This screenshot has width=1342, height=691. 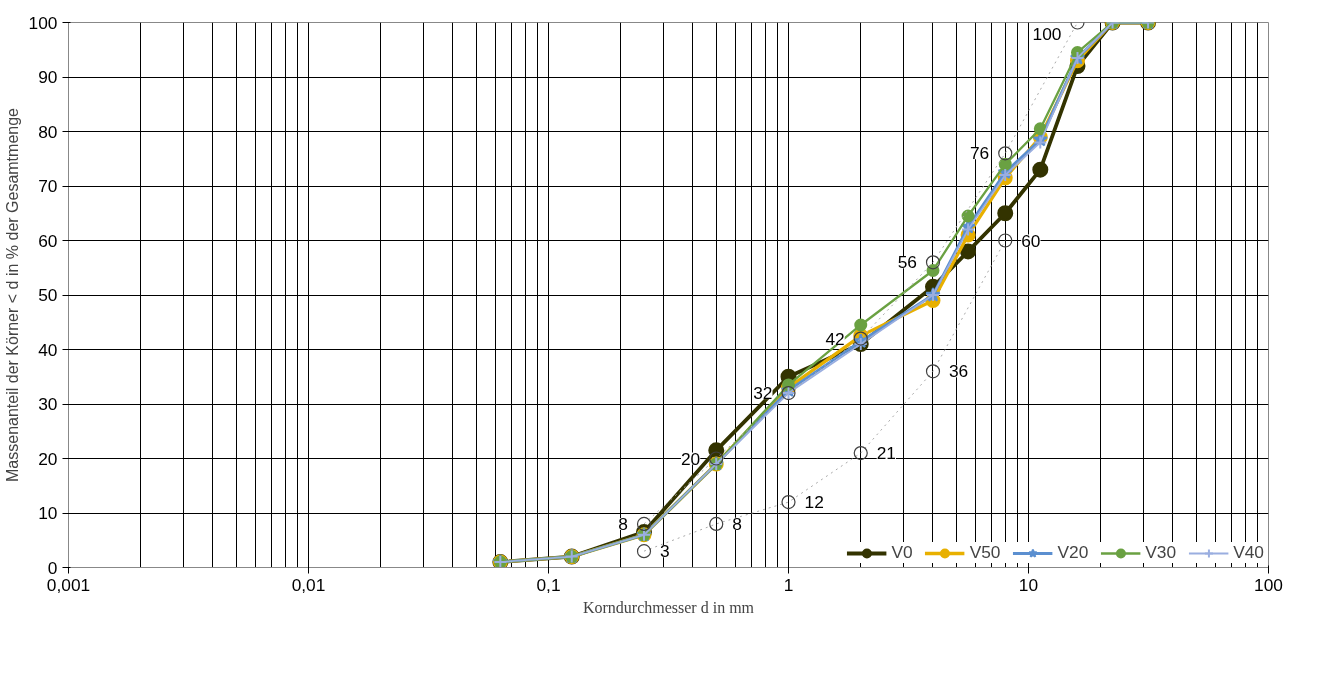 What do you see at coordinates (1073, 552) in the screenshot?
I see `legend-label: V20` at bounding box center [1073, 552].